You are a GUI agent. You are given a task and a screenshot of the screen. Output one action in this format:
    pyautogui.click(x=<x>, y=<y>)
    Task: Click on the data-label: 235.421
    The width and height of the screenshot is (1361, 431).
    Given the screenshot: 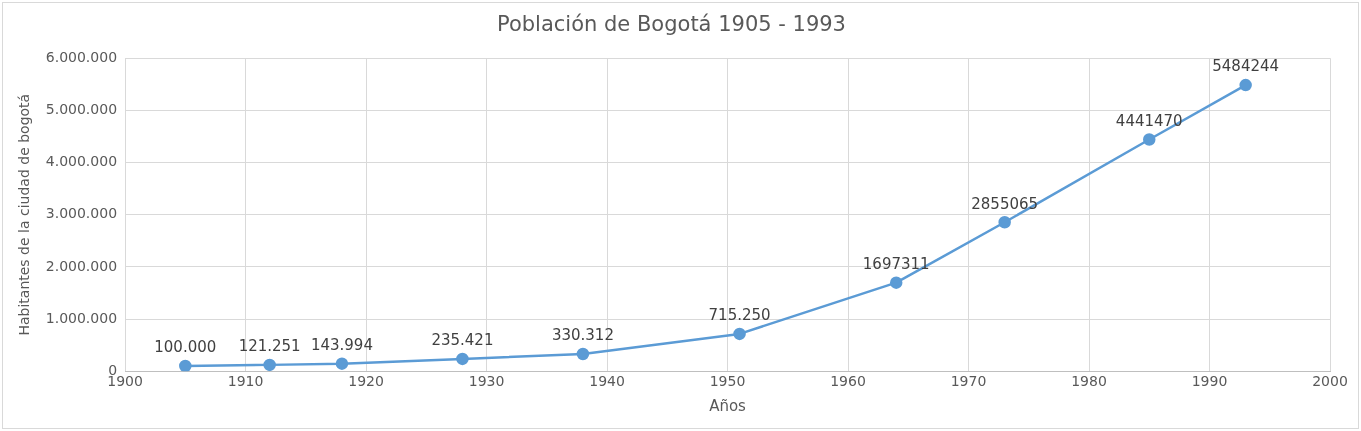 What is the action you would take?
    pyautogui.click(x=462, y=340)
    